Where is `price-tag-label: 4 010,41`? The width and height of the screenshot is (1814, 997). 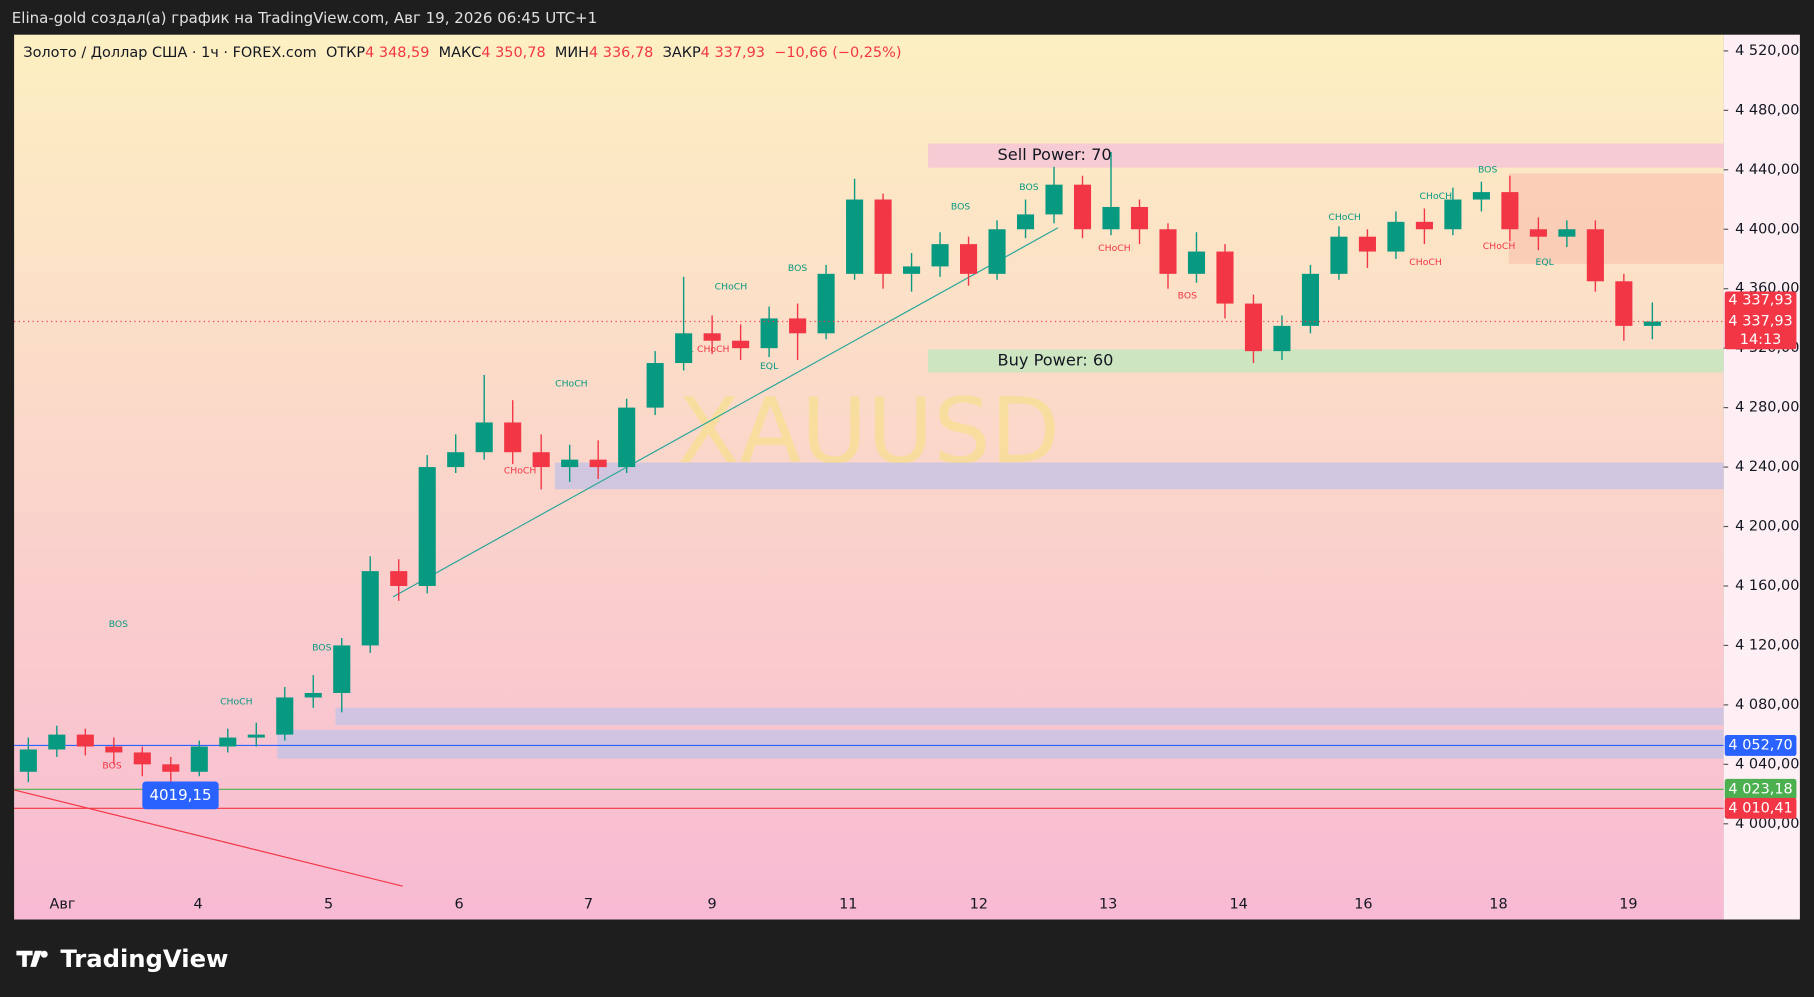
price-tag-label: 4 010,41 is located at coordinates (1760, 808).